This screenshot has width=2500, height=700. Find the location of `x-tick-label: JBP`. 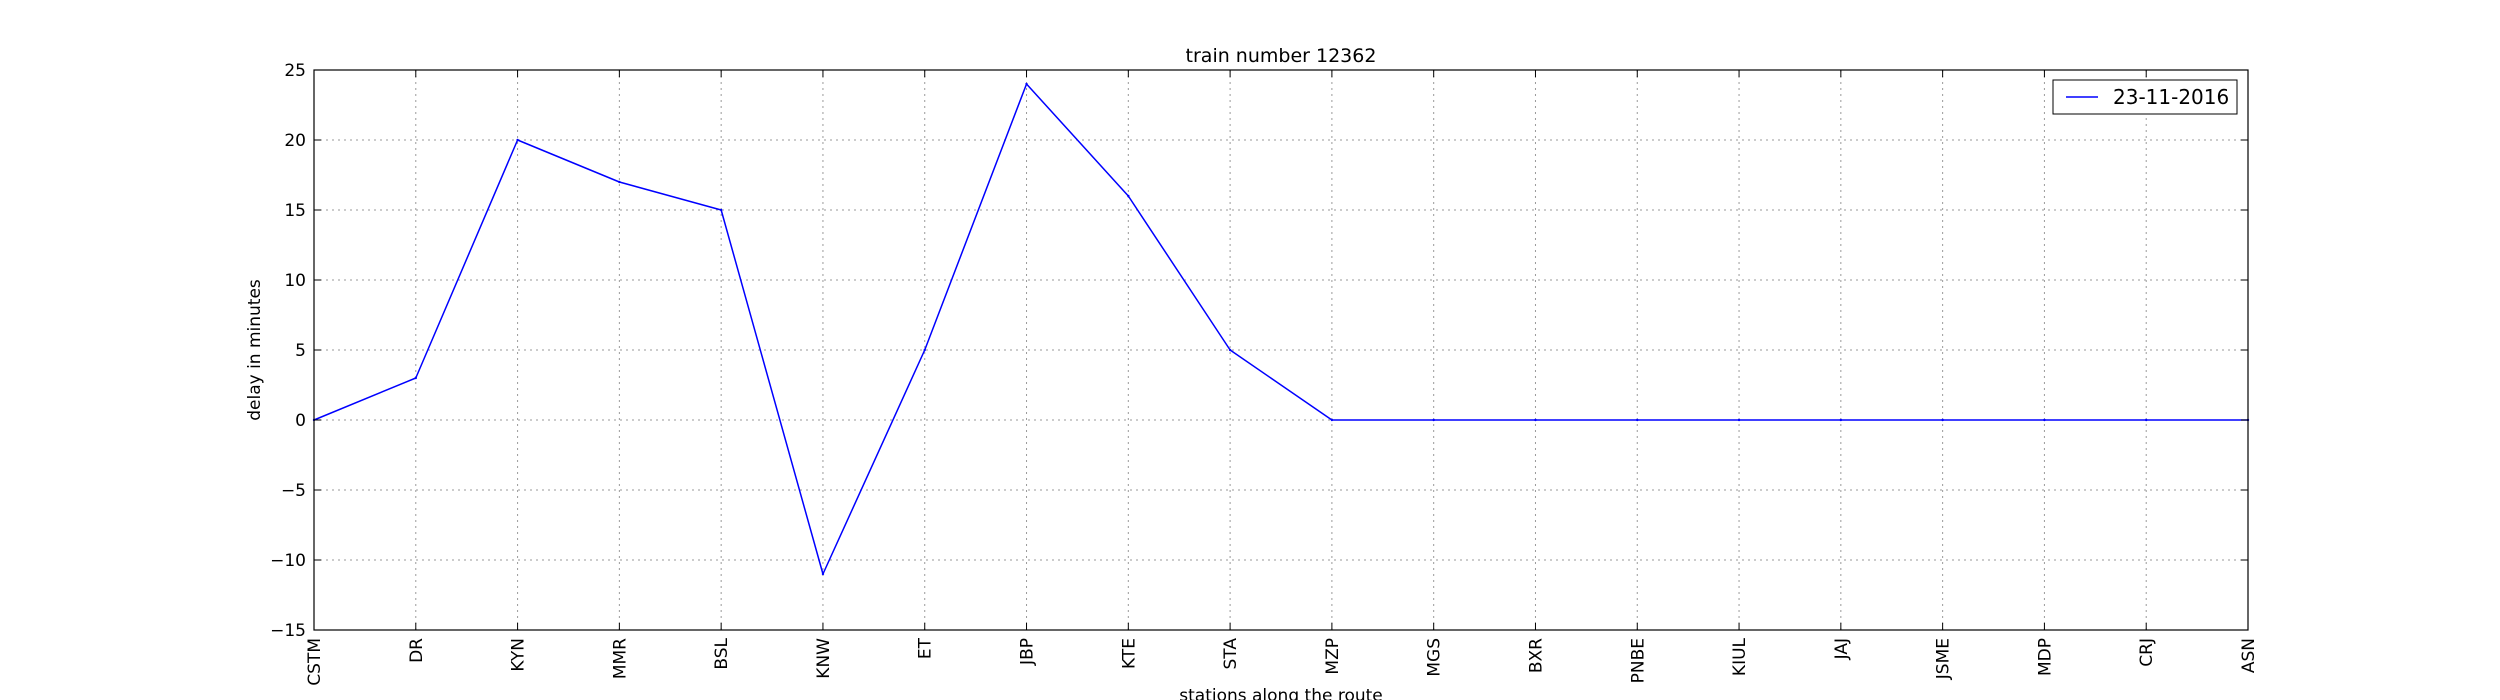

x-tick-label: JBP is located at coordinates (1028, 652).